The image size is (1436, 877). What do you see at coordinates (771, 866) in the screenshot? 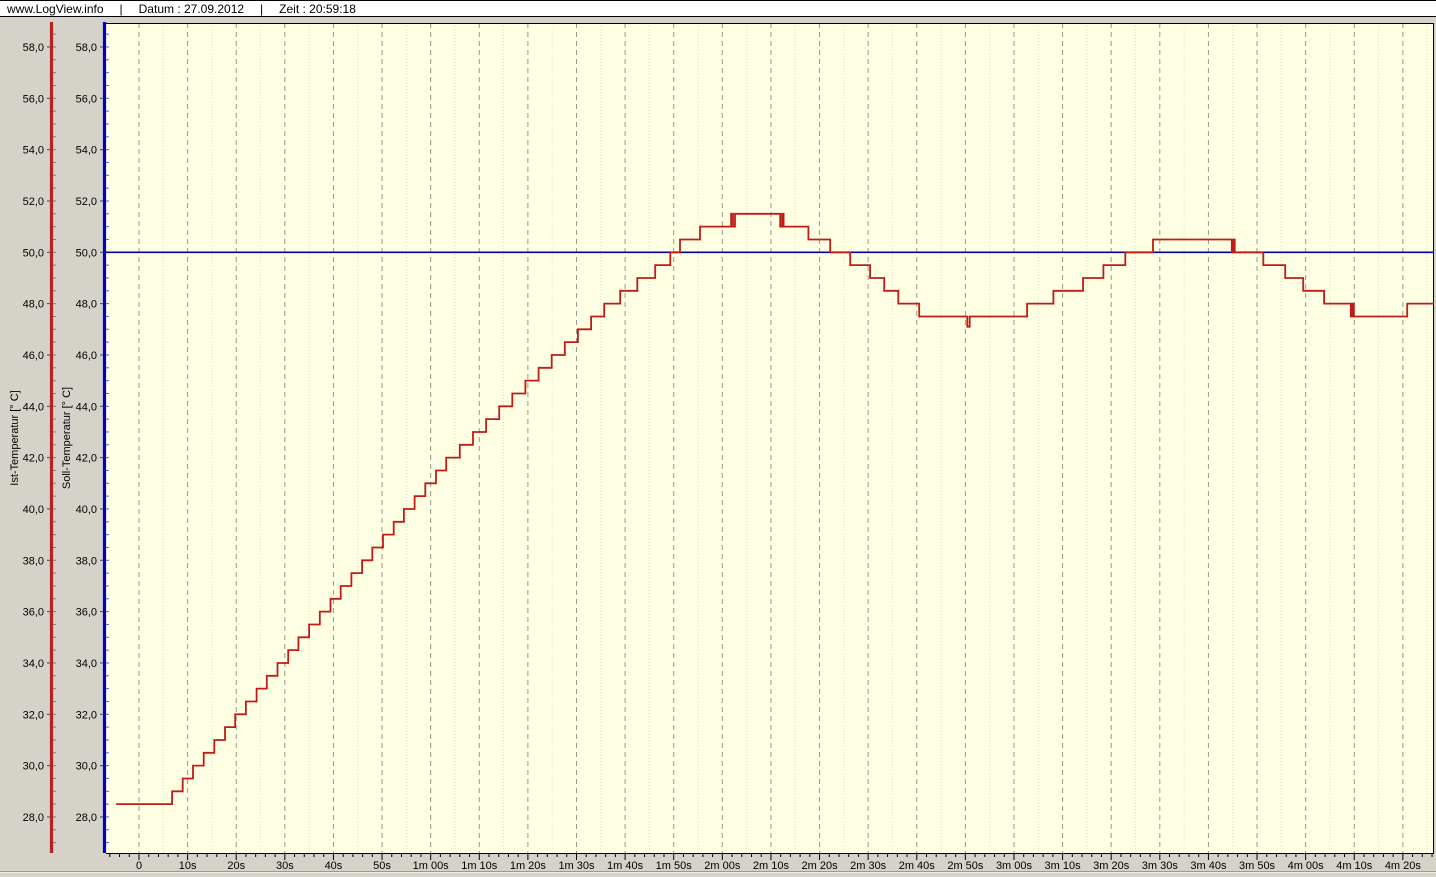
I see `x-tick-label: 2m 10s` at bounding box center [771, 866].